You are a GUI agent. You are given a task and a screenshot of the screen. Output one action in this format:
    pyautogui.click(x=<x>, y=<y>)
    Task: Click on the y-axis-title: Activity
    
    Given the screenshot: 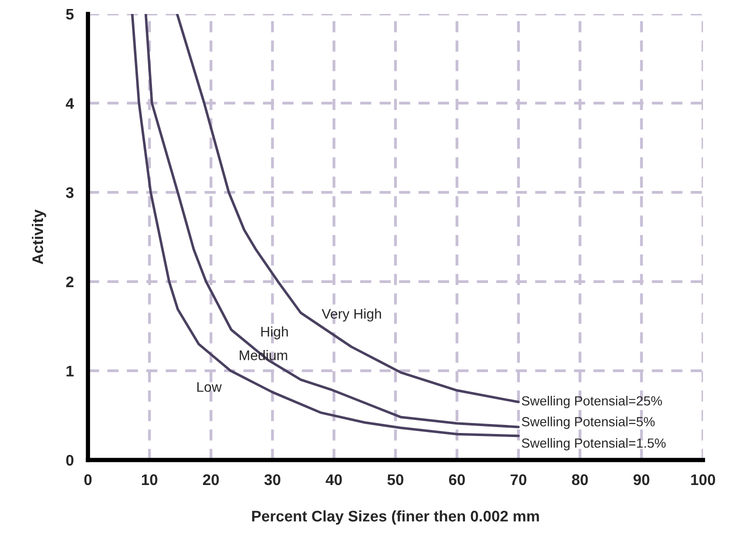 What is the action you would take?
    pyautogui.click(x=39, y=236)
    